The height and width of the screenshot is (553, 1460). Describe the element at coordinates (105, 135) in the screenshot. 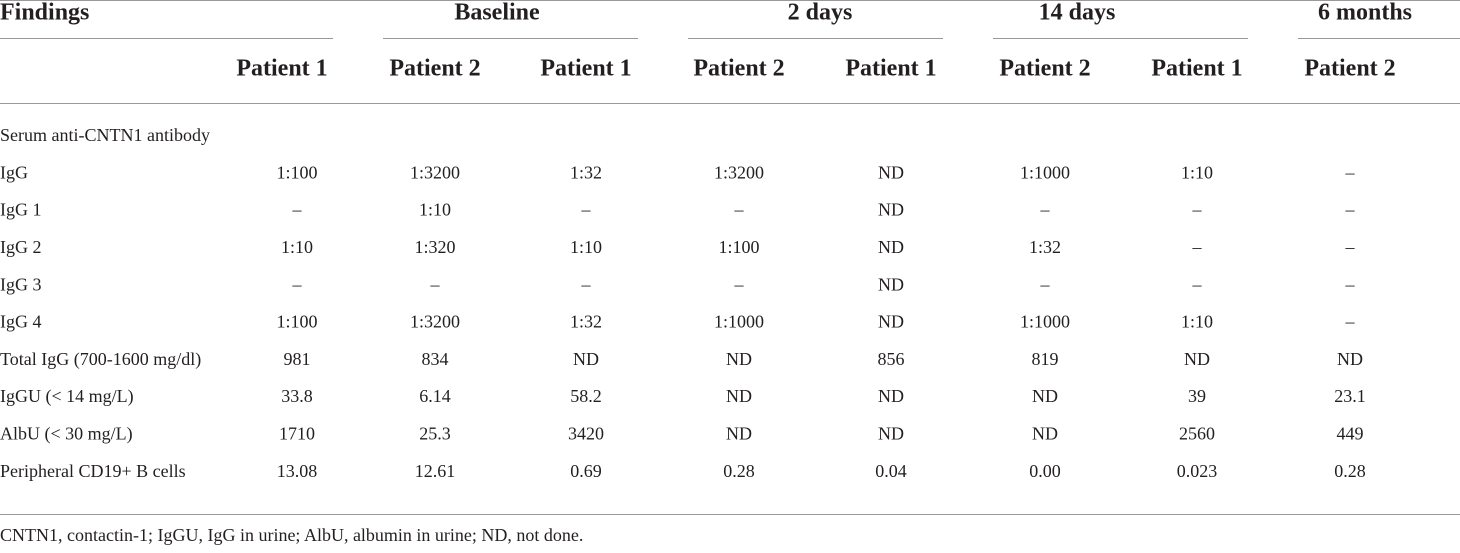

I see `row-label: Serum anti-CNTN1 antibody` at that location.